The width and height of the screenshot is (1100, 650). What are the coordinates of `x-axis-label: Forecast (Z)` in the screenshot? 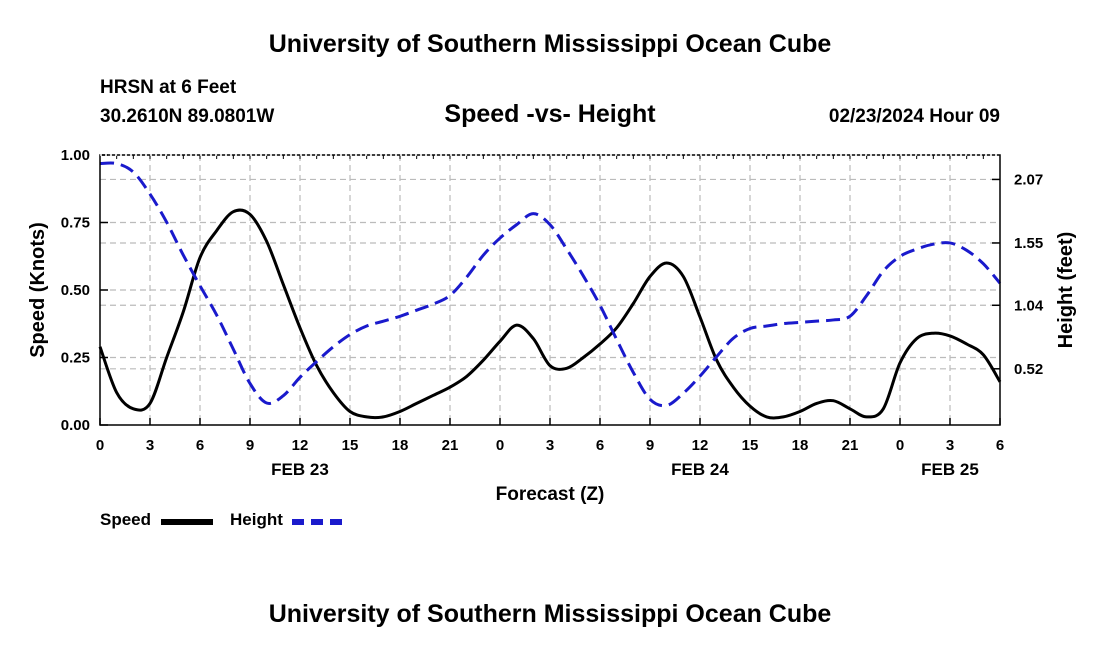 It's located at (550, 494).